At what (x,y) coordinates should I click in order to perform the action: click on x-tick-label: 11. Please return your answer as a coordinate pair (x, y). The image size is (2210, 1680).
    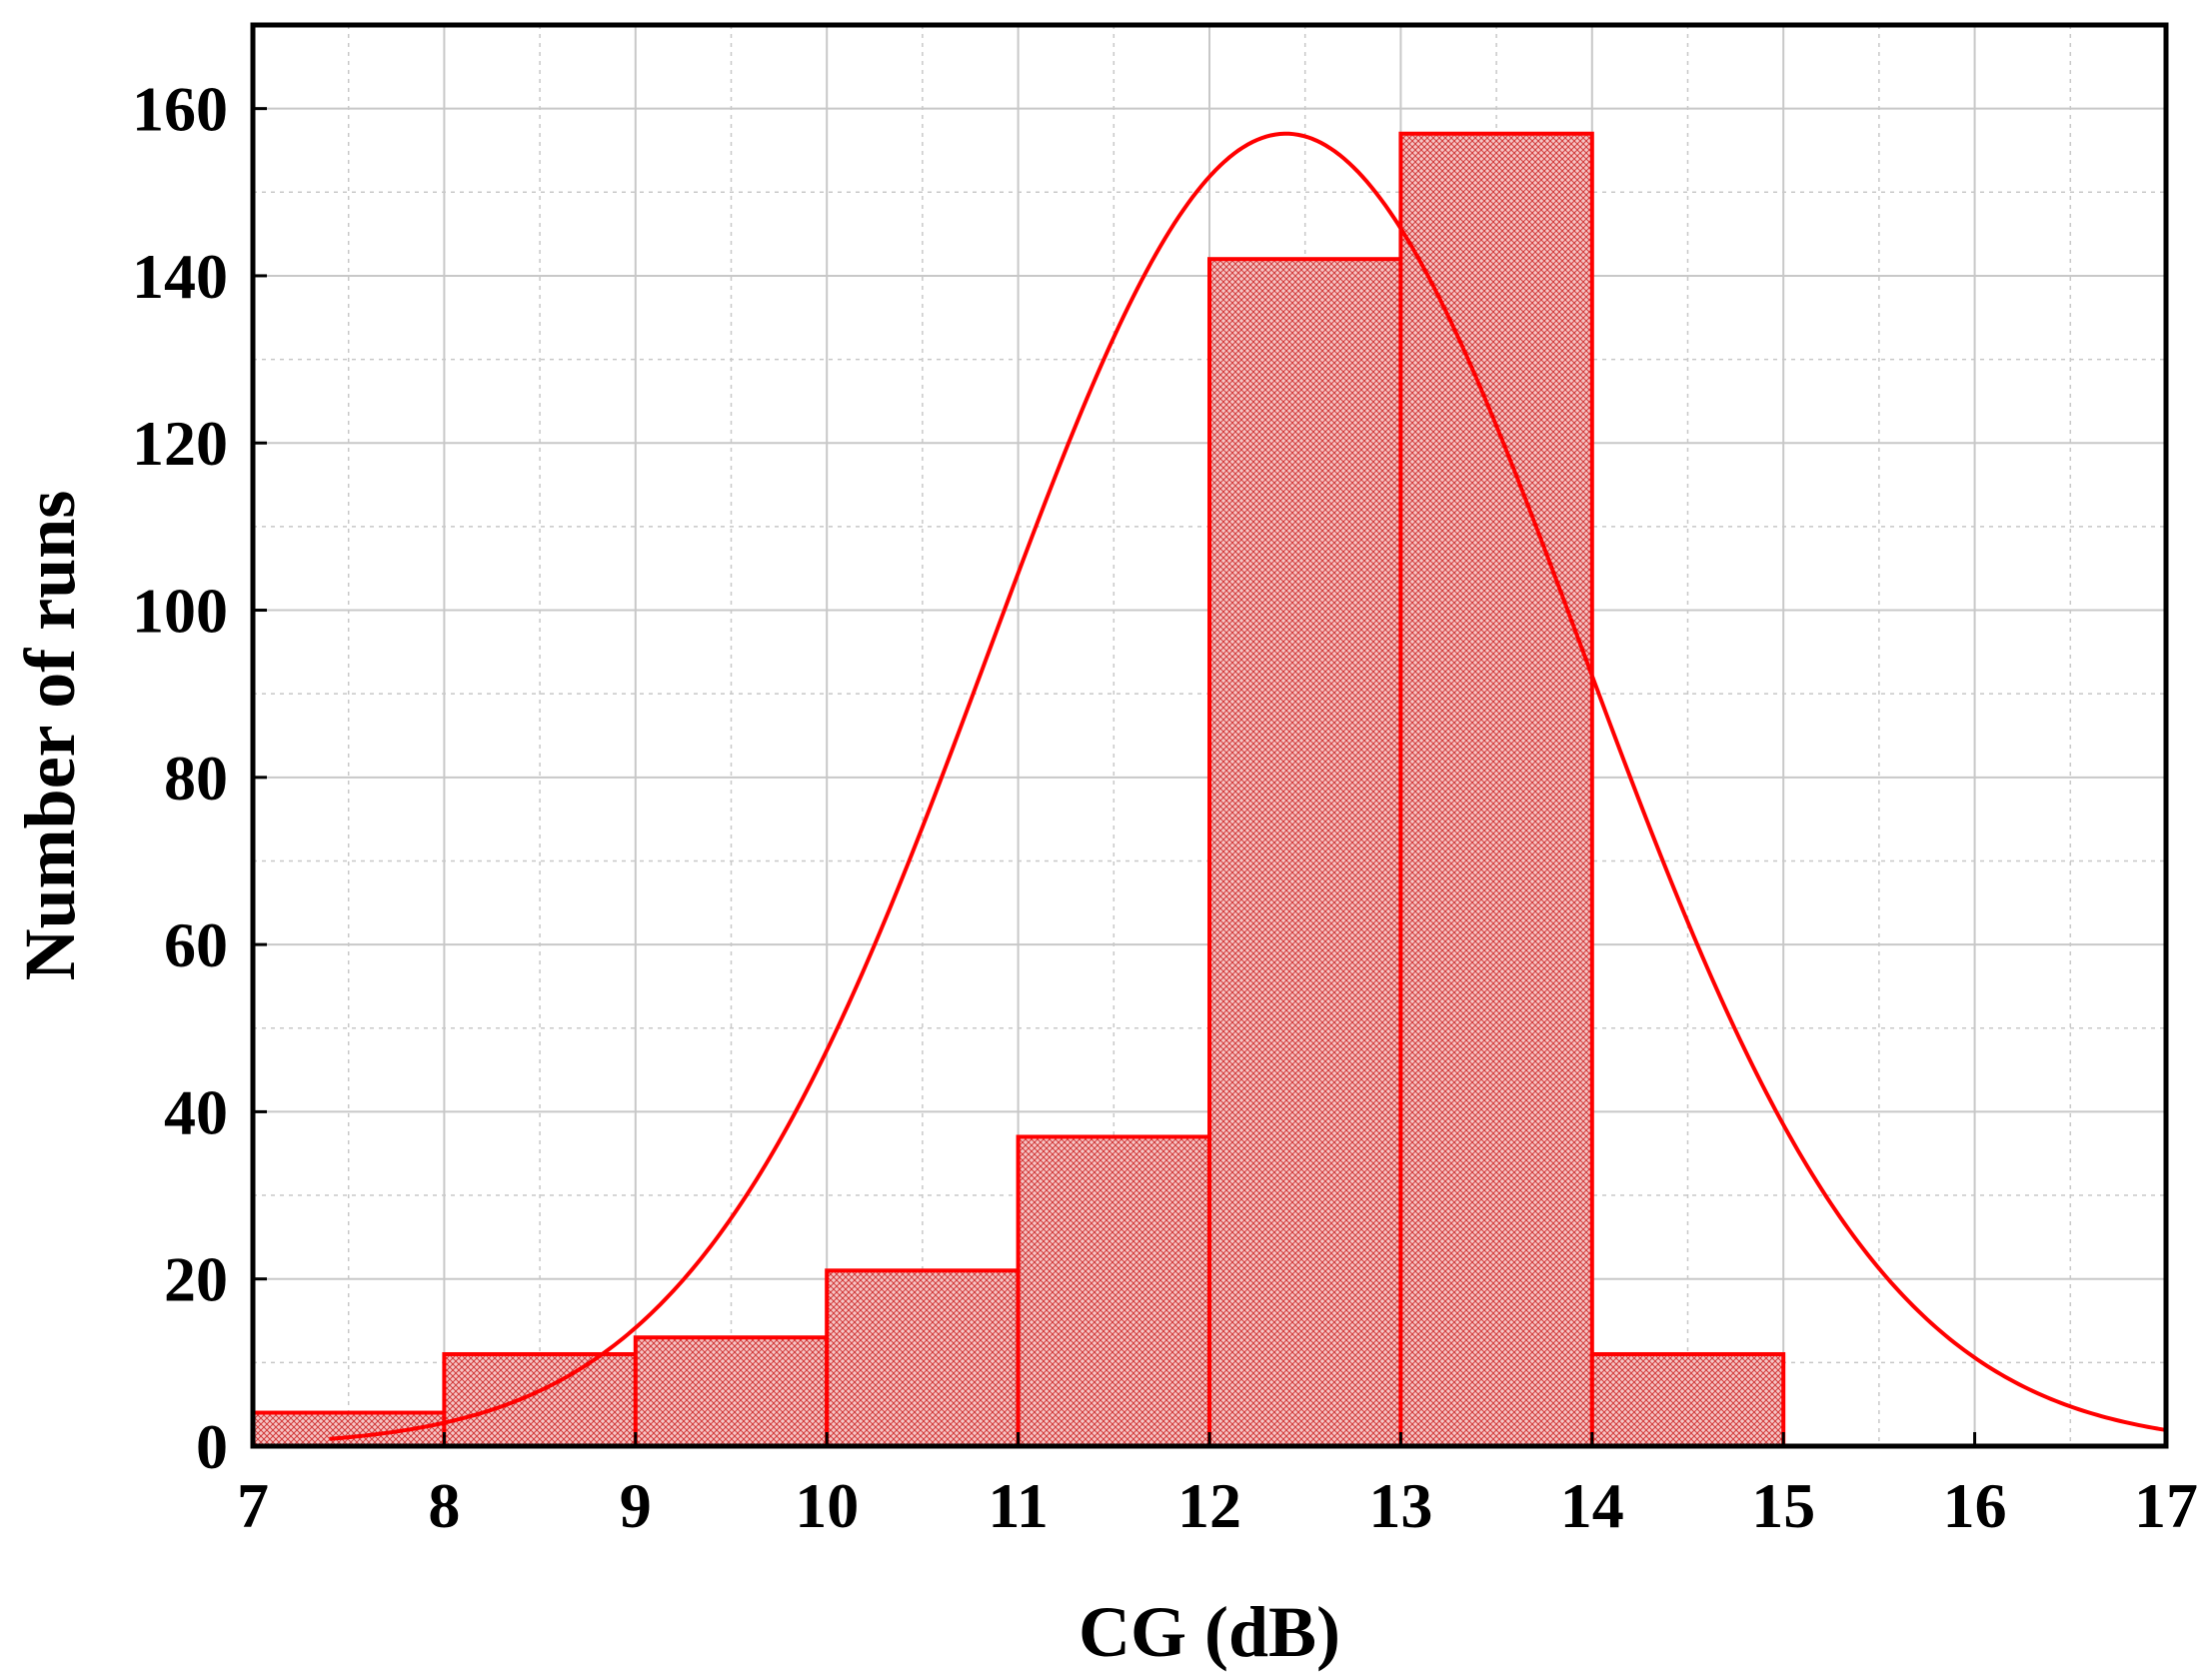
    Looking at the image, I should click on (1018, 1505).